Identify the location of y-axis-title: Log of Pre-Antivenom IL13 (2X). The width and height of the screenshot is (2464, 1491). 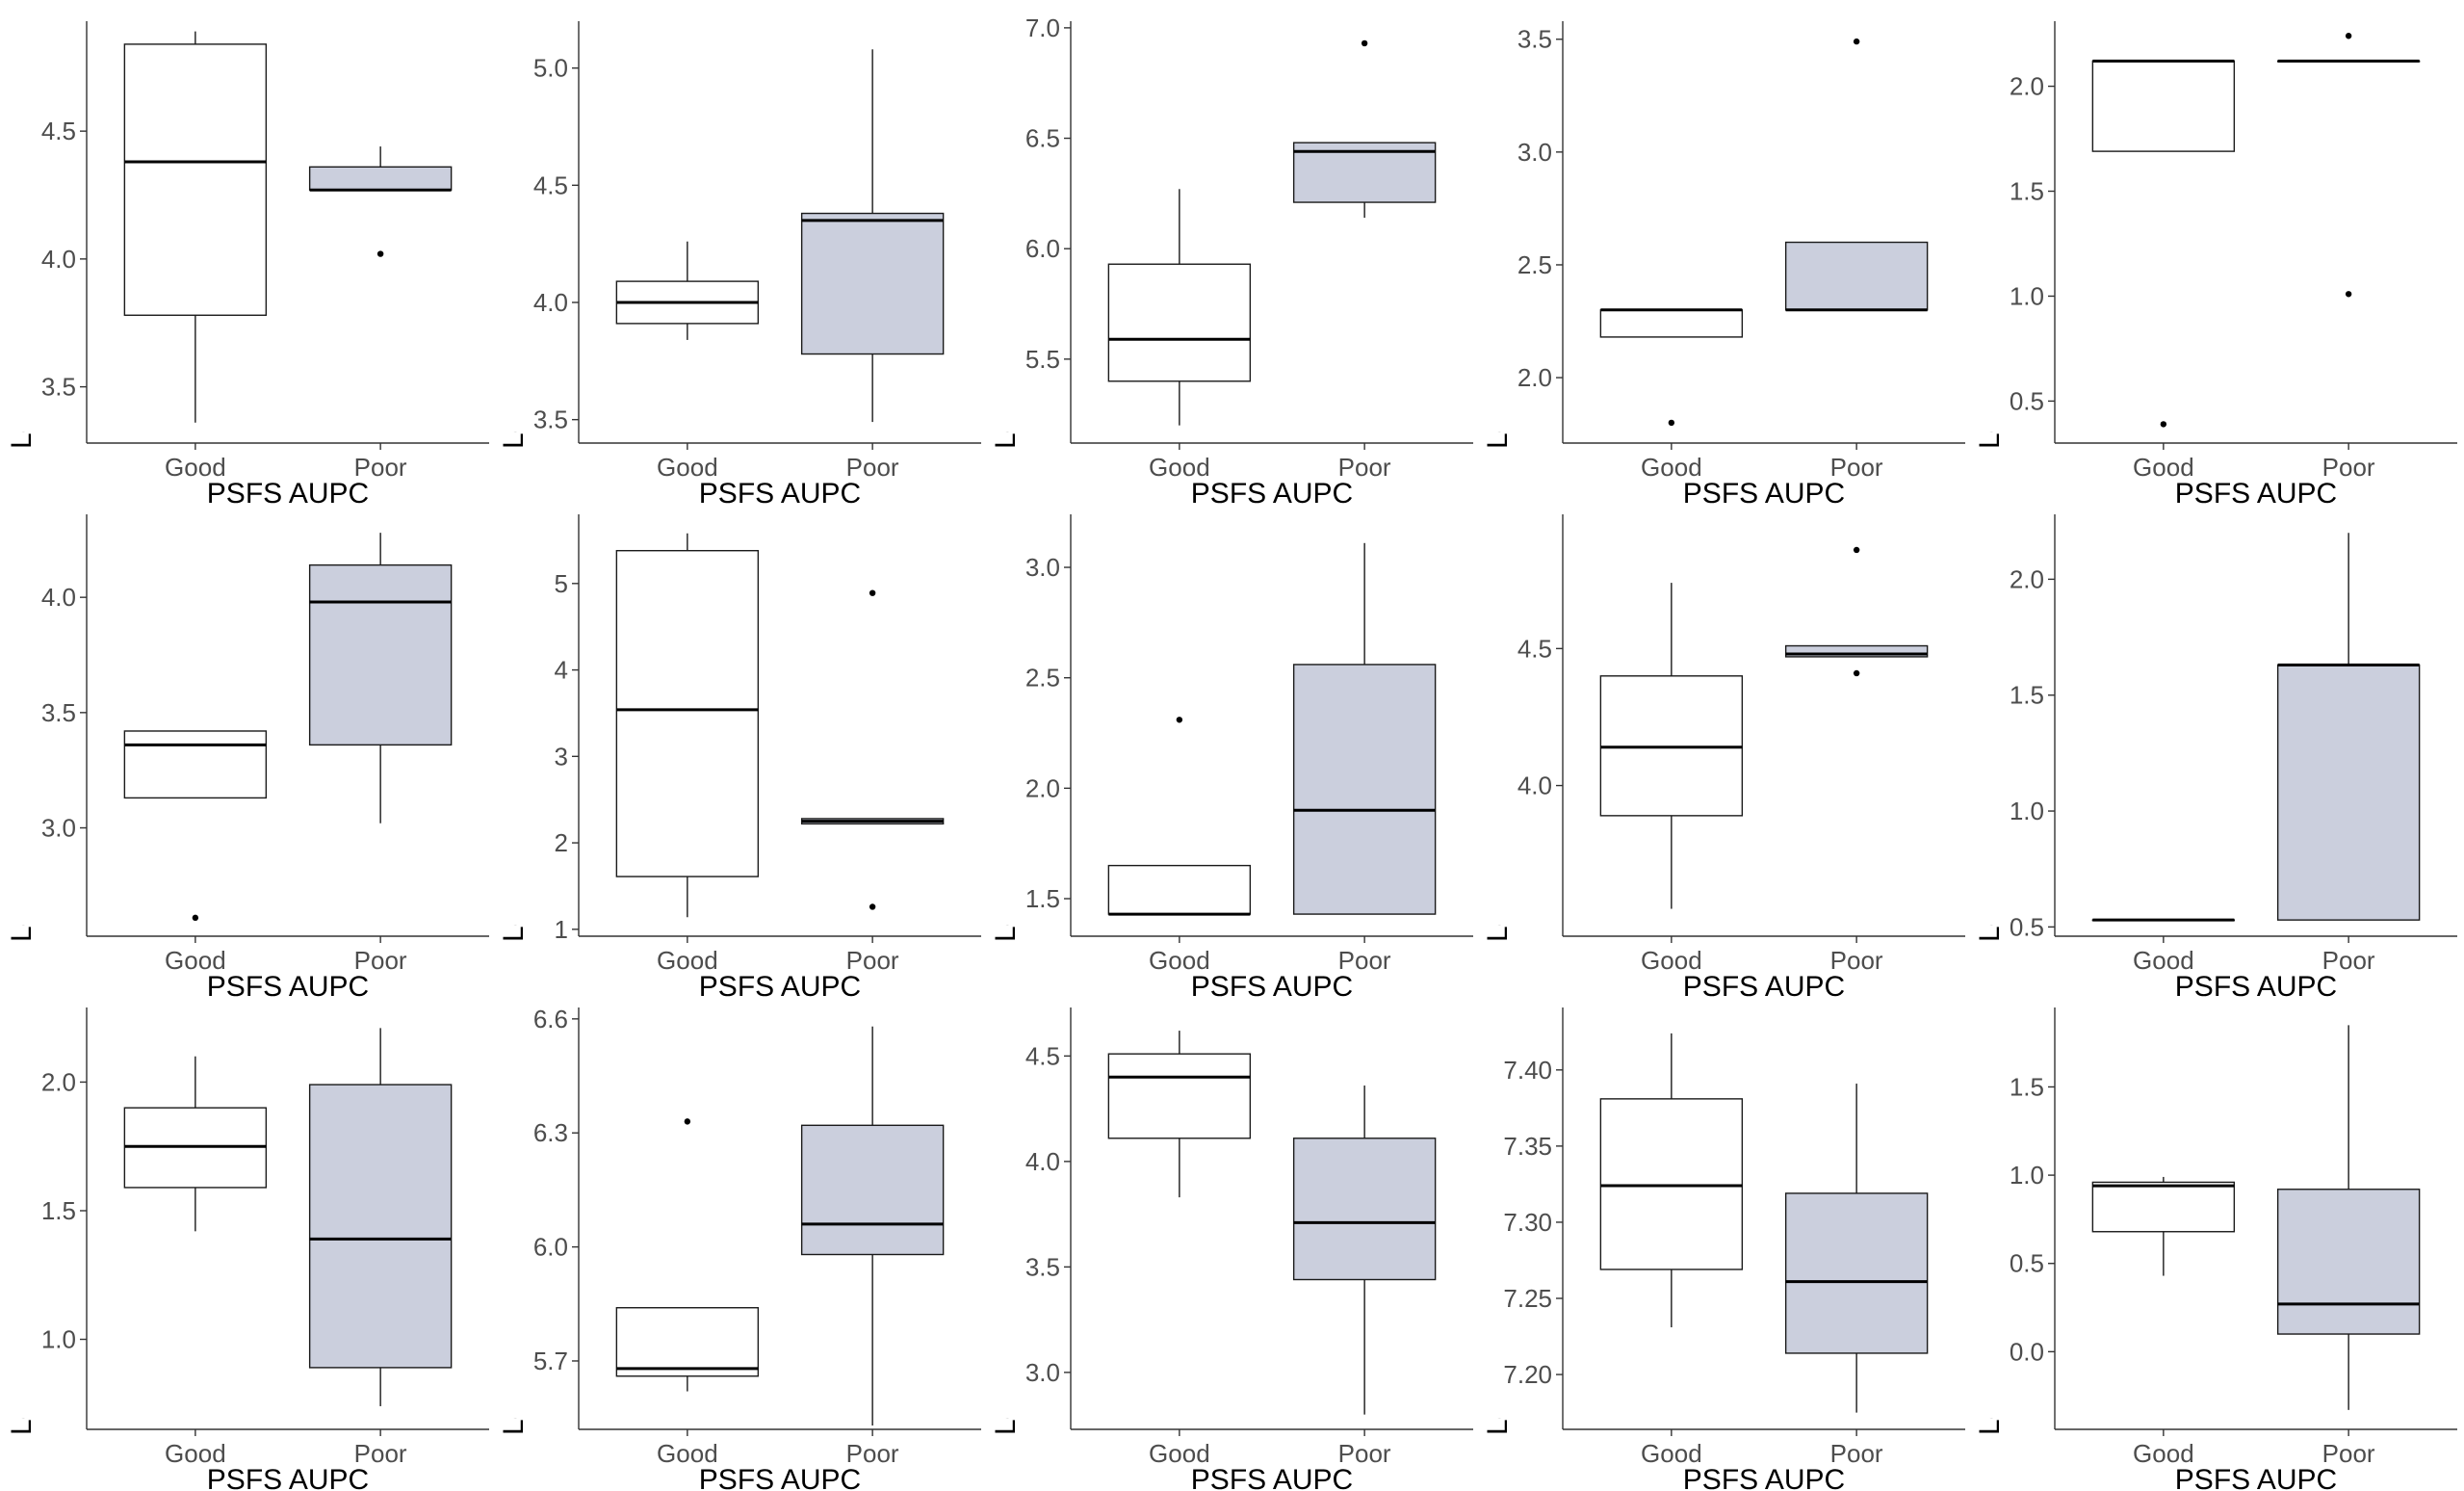
(1990, 739).